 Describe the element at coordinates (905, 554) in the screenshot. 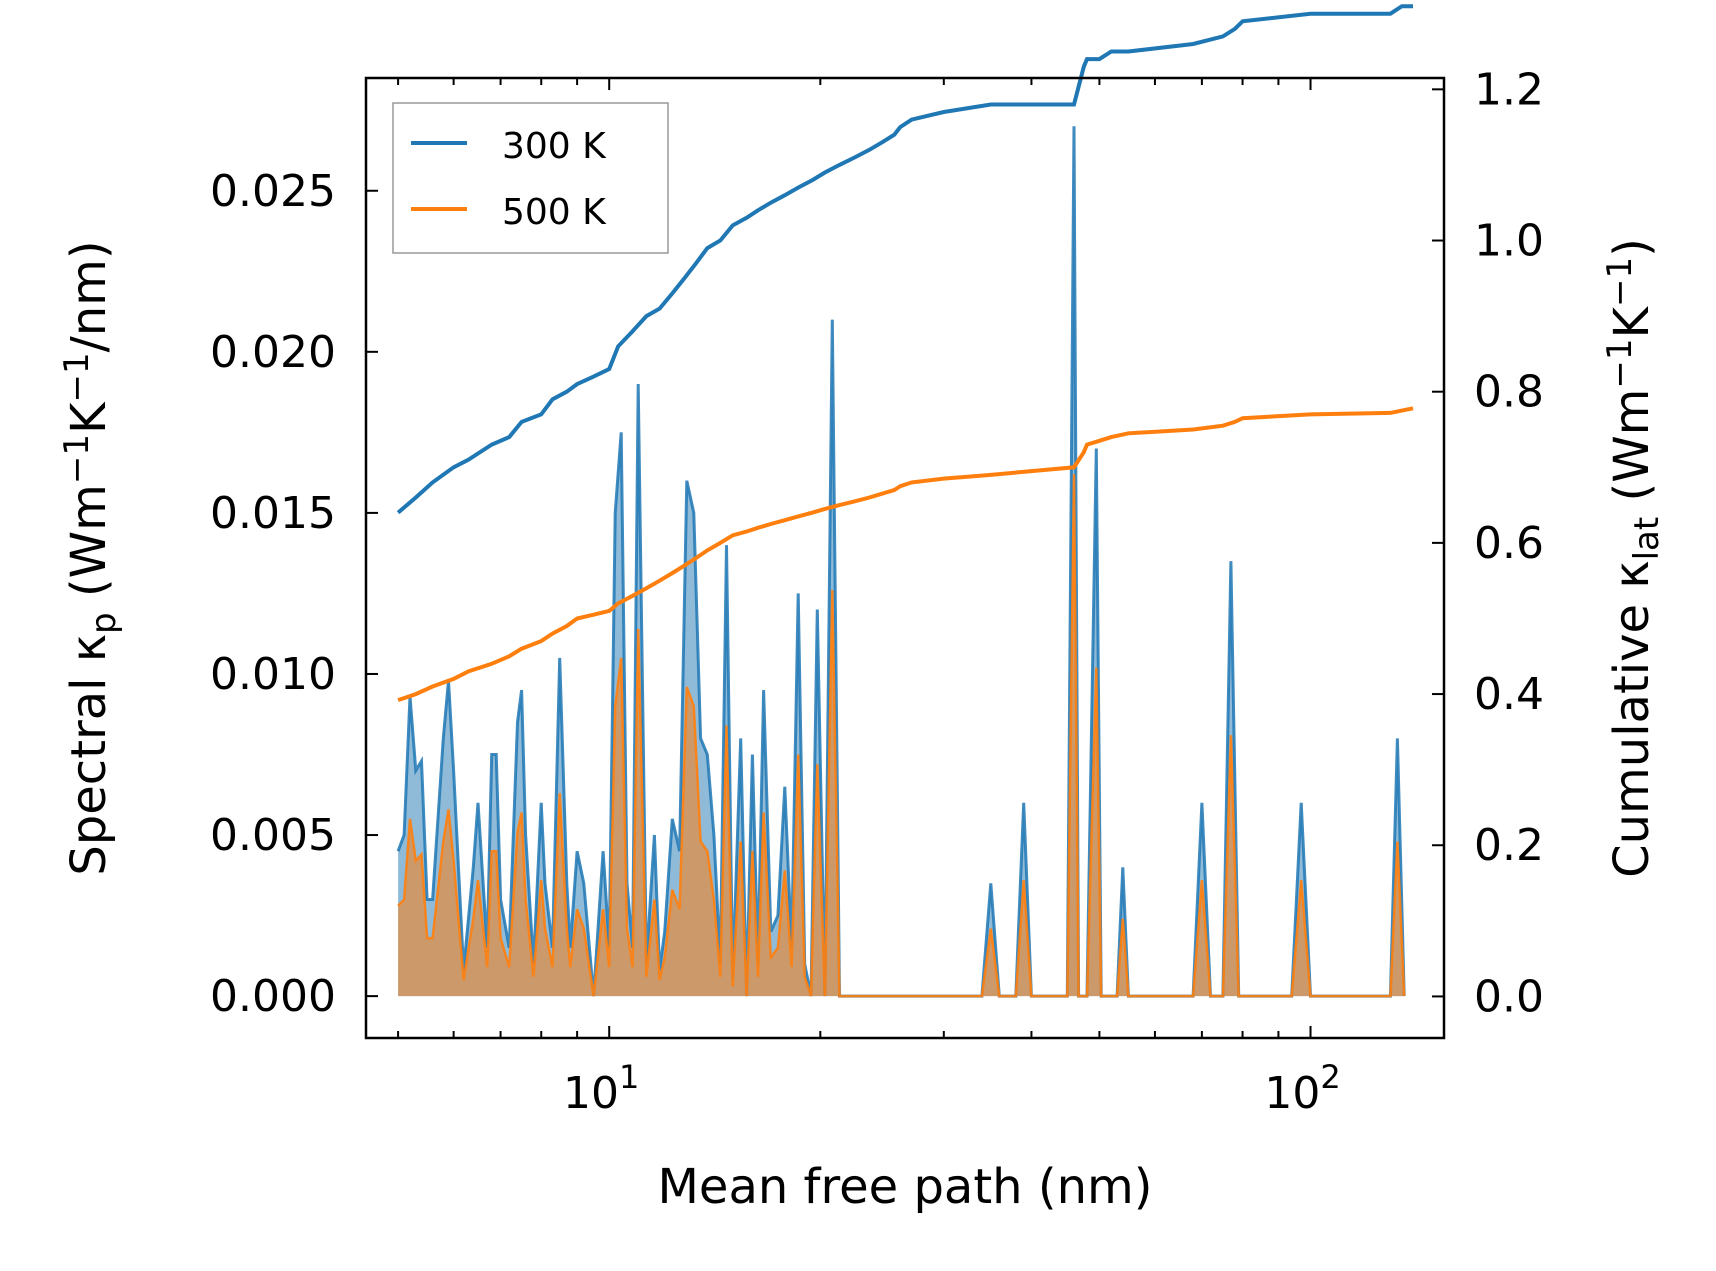

I see `cumulative-line-500k` at that location.